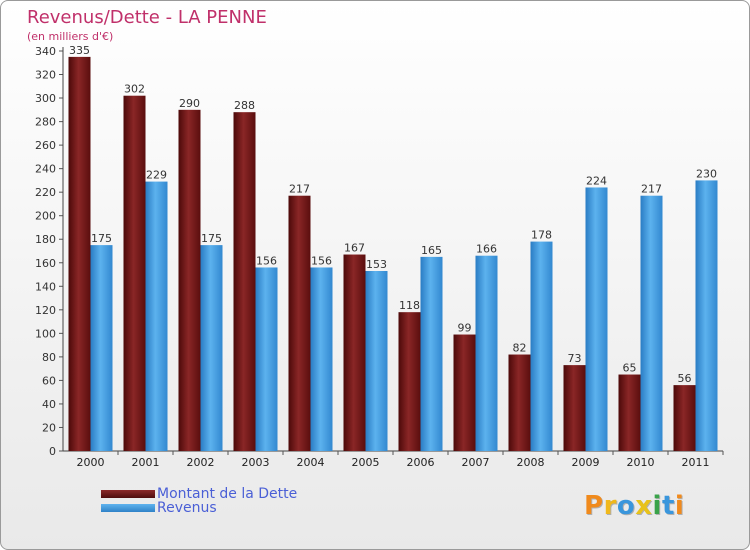 The image size is (750, 550). I want to click on value-label-dette: 118, so click(409, 305).